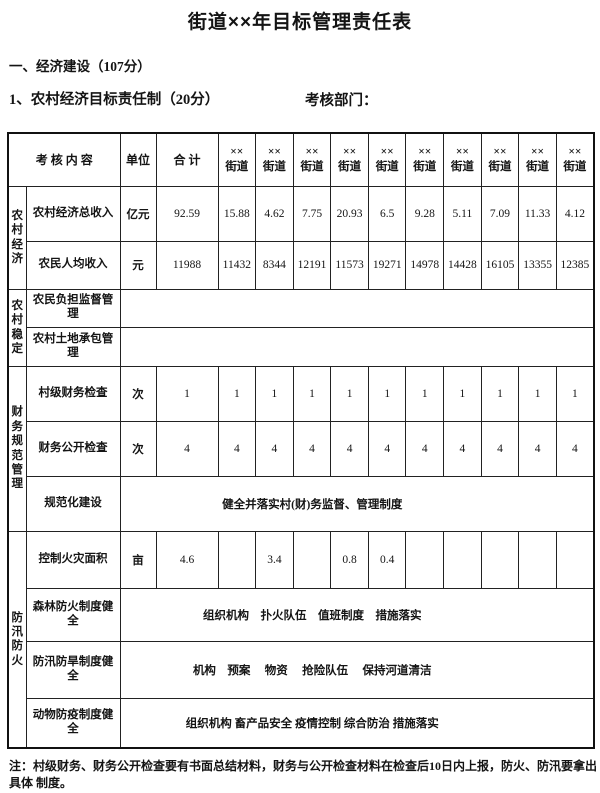 The image size is (600, 793). Describe the element at coordinates (138, 265) in the screenshot. I see `unit-cell: 元` at that location.